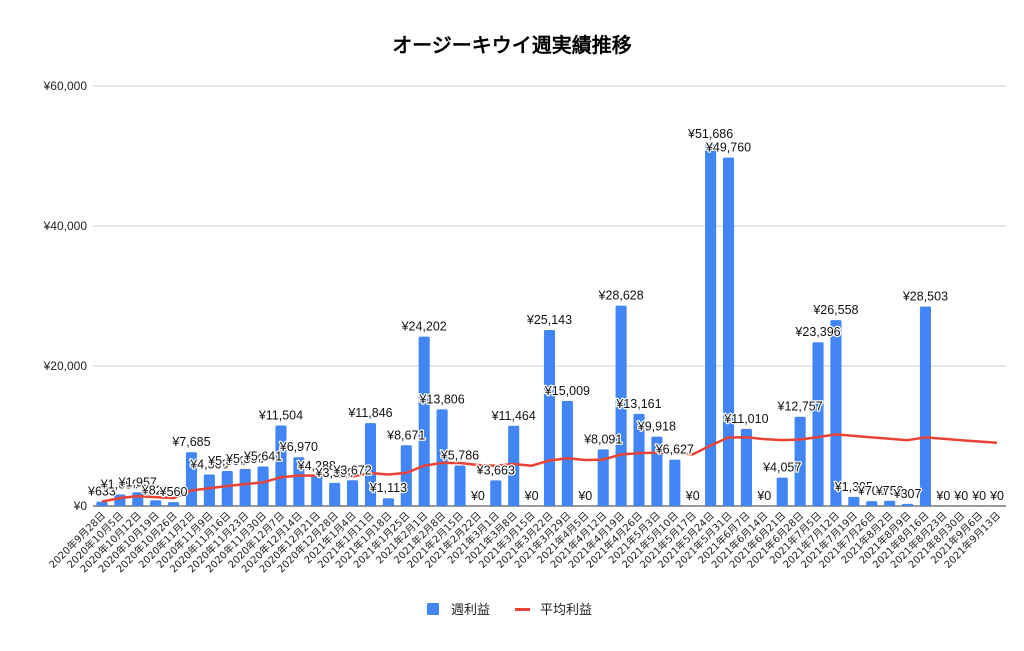 The height and width of the screenshot is (651, 1024). Describe the element at coordinates (65, 366) in the screenshot. I see `y-tick-label: ¥20,000` at that location.